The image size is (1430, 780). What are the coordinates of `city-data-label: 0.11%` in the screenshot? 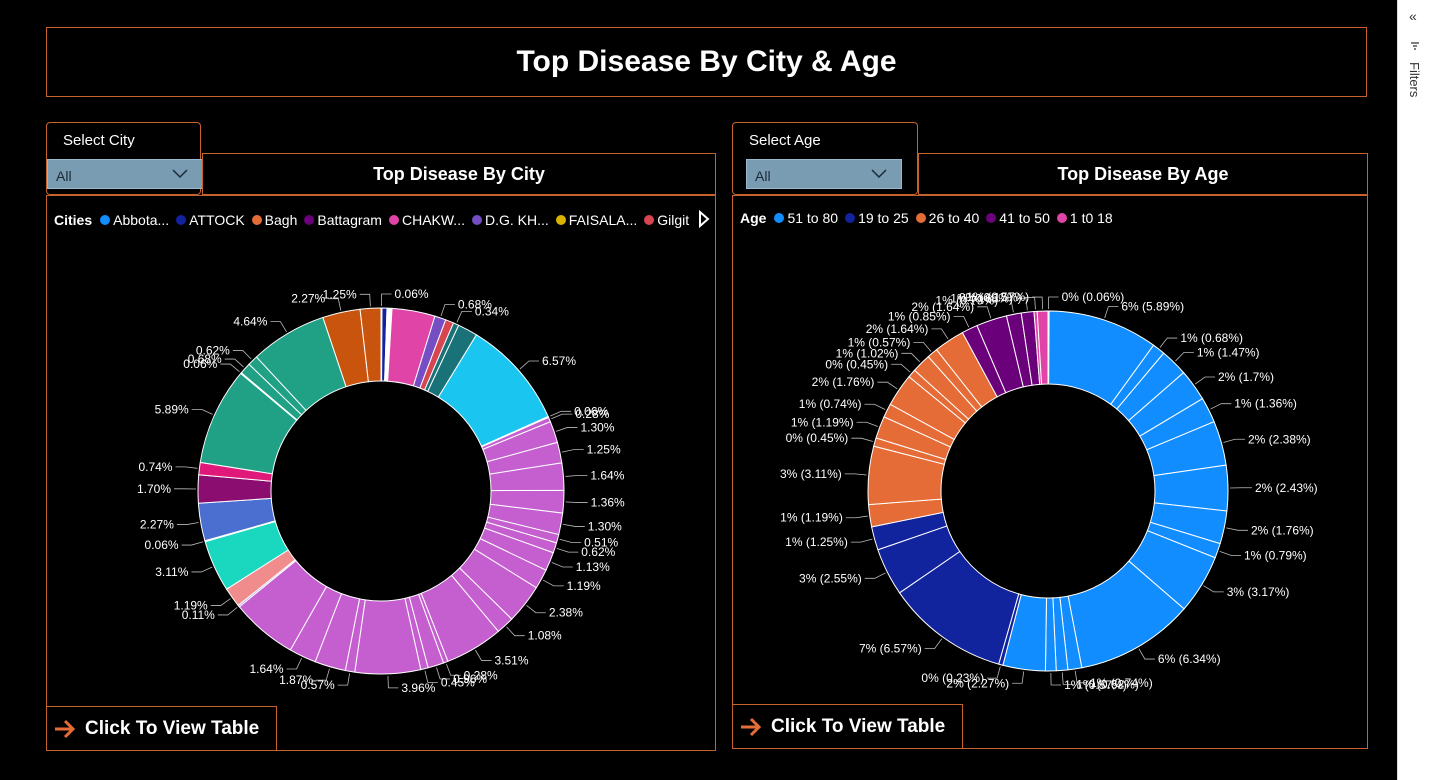 It's located at (198, 615).